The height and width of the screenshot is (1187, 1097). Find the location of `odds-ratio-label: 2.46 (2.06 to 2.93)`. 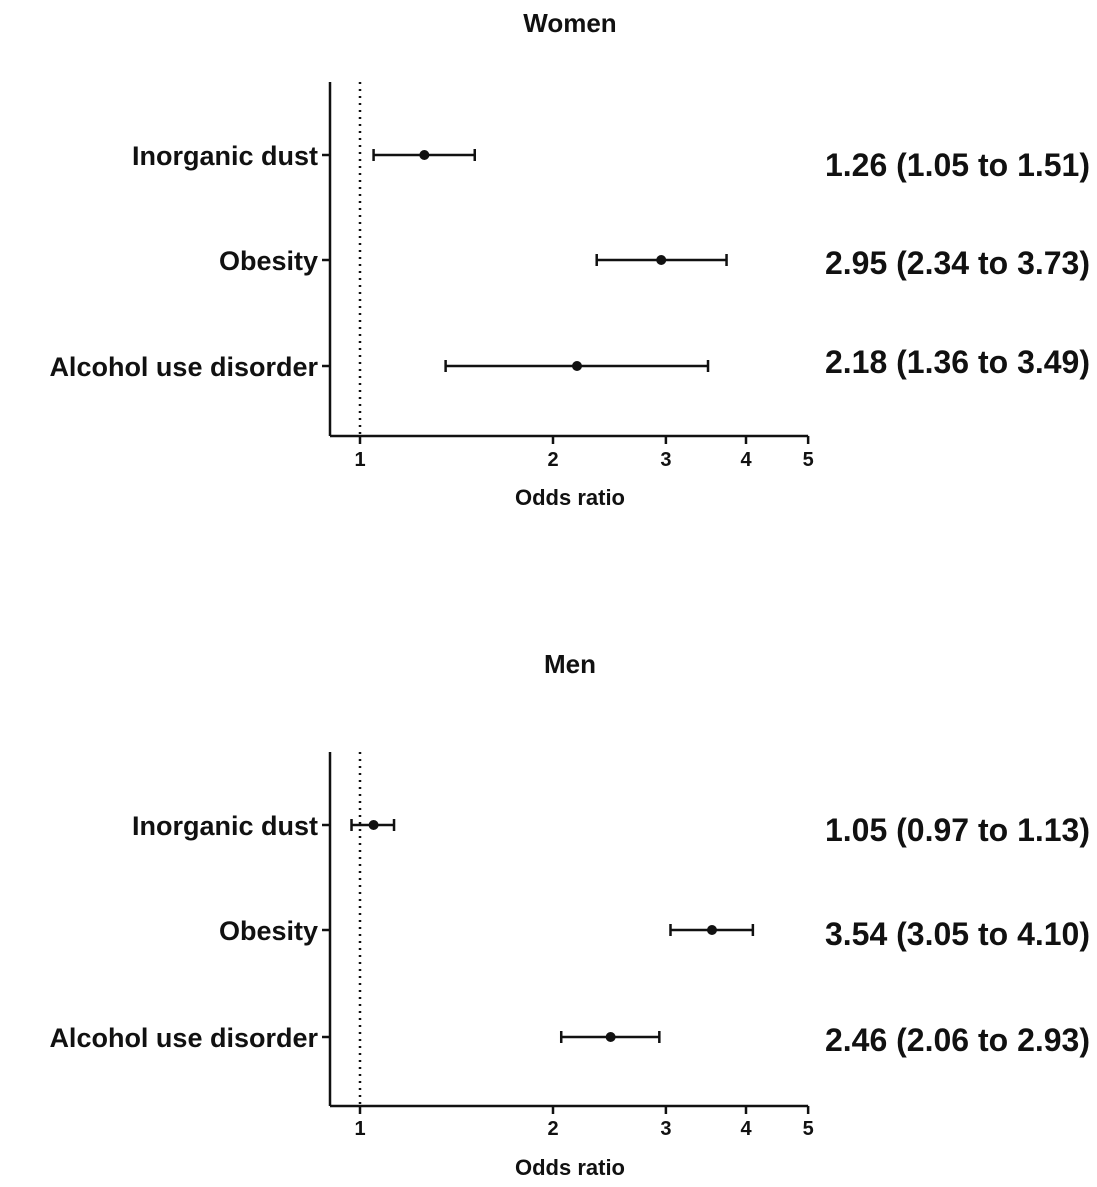

odds-ratio-label: 2.46 (2.06 to 2.93) is located at coordinates (957, 1040).